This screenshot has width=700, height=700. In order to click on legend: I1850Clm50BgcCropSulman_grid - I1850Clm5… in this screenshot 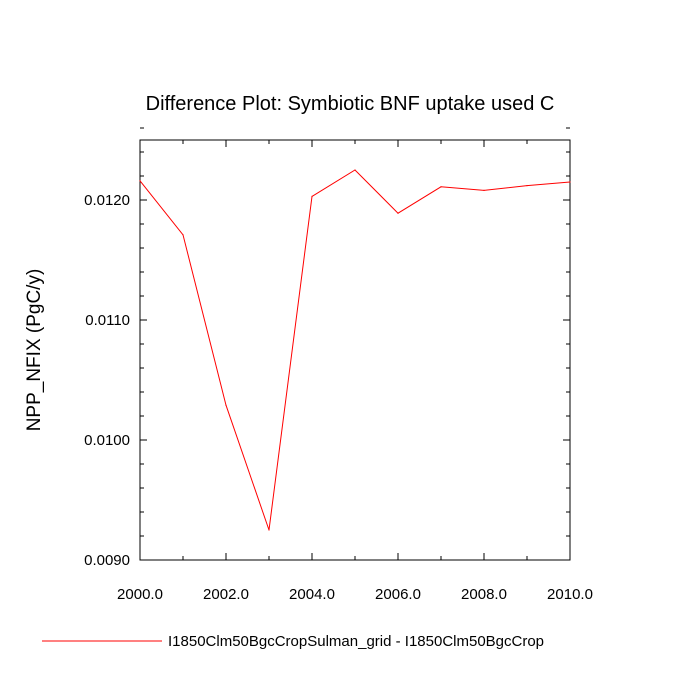, I will do `click(293, 641)`.